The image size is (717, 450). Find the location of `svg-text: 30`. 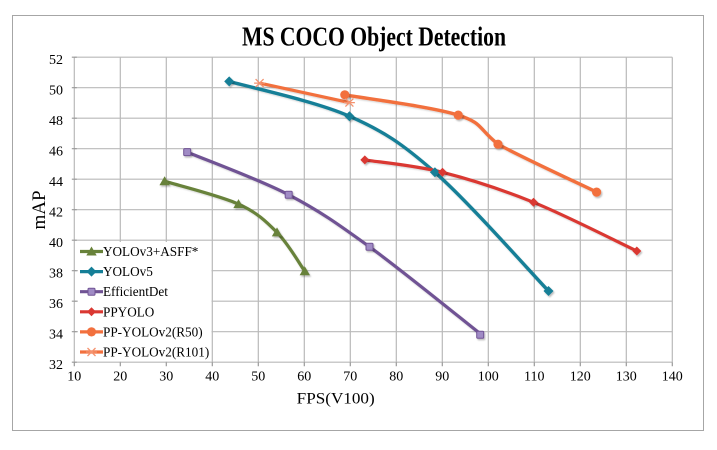

svg-text: 30 is located at coordinates (166, 376).